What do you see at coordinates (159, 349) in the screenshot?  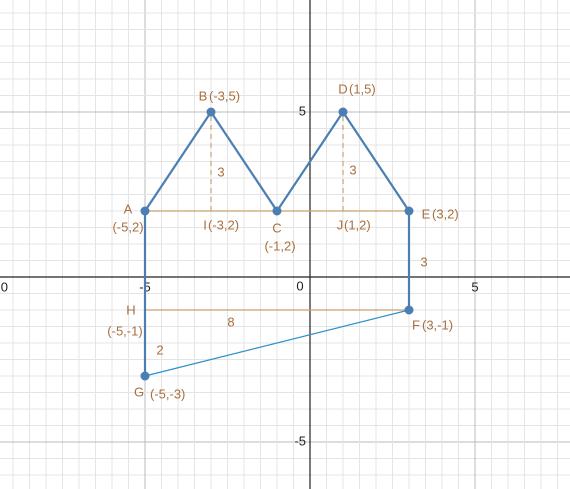 I see `length-label: 2` at bounding box center [159, 349].